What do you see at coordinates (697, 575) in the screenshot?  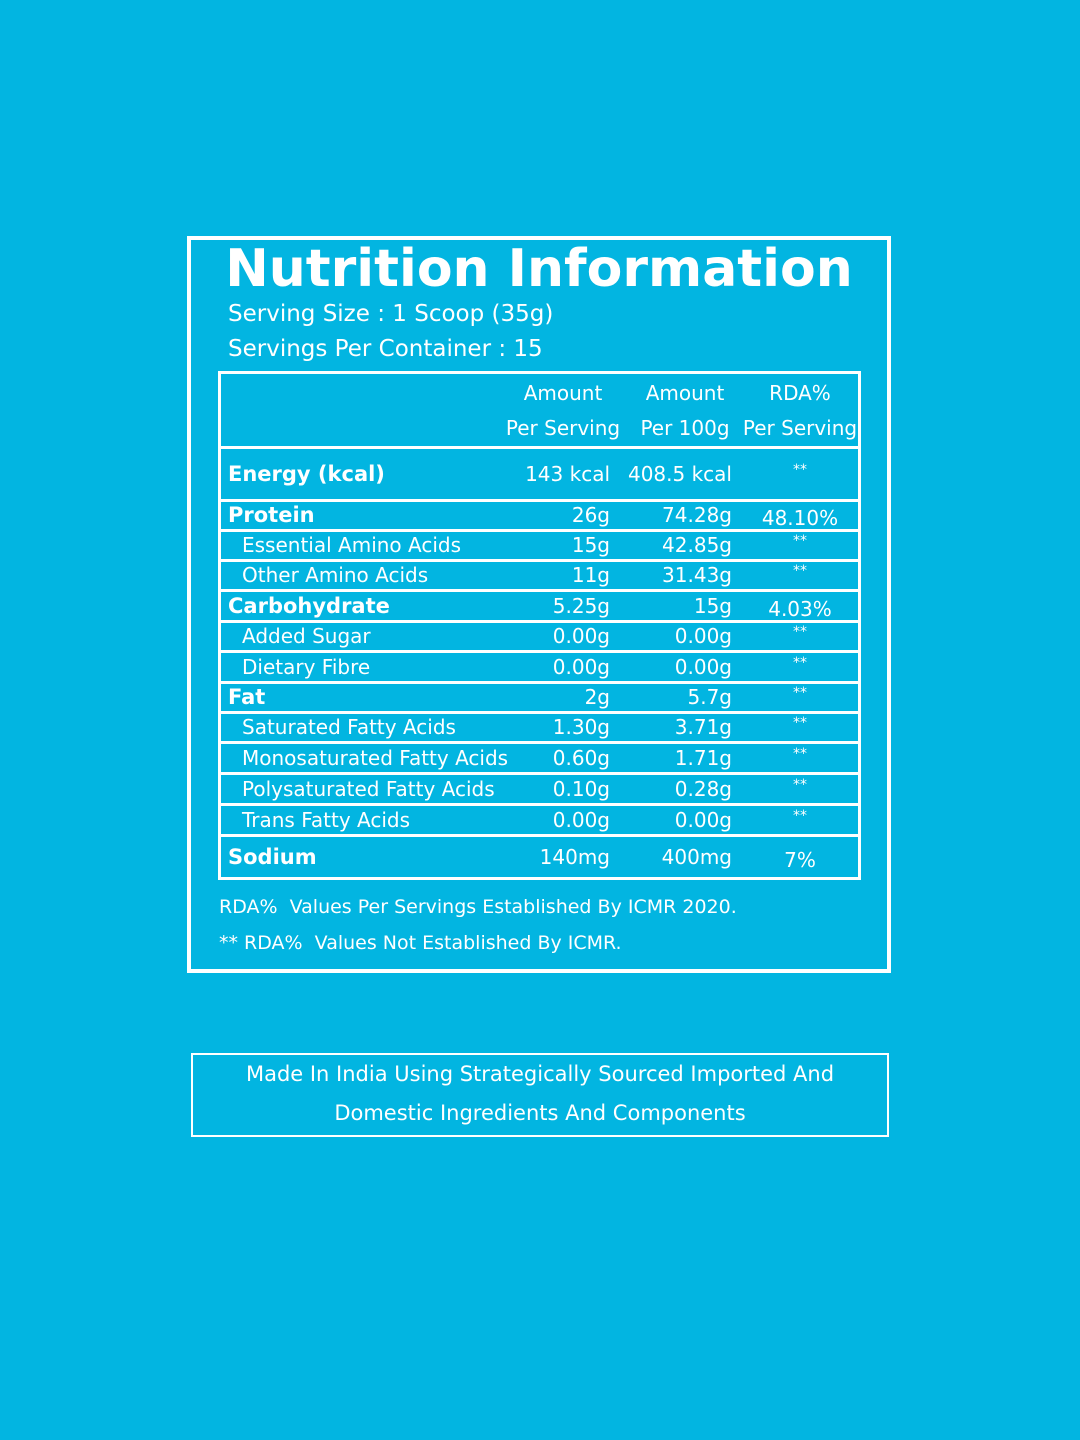 I see `per-100g: 31.43g` at bounding box center [697, 575].